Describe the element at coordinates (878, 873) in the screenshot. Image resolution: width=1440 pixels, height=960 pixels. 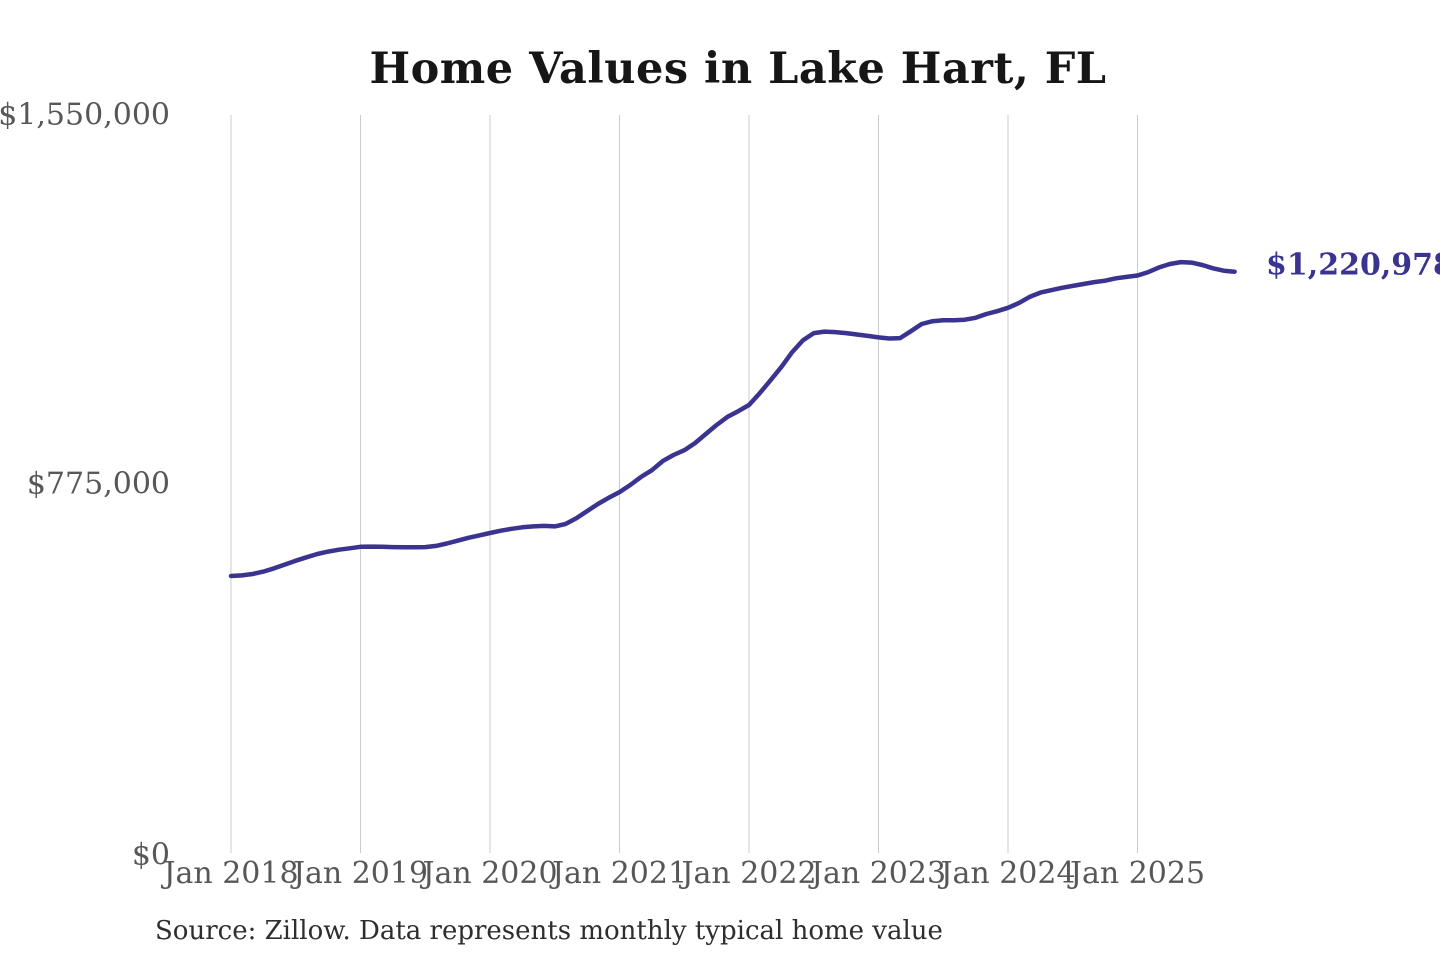
I see `x-tick-label: Jan 2023` at that location.